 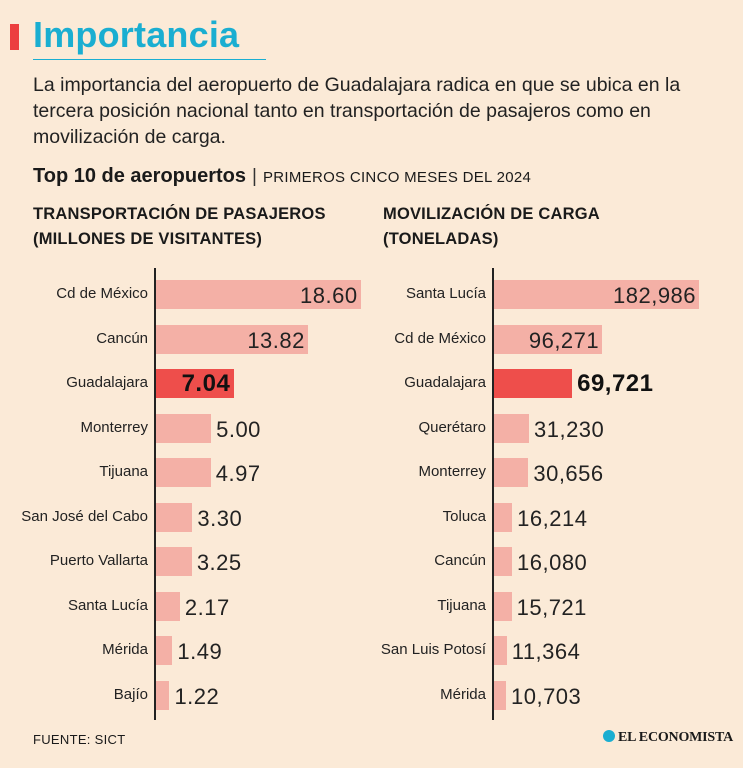 What do you see at coordinates (123, 471) in the screenshot?
I see `chart-0-category-label: Tijuana` at bounding box center [123, 471].